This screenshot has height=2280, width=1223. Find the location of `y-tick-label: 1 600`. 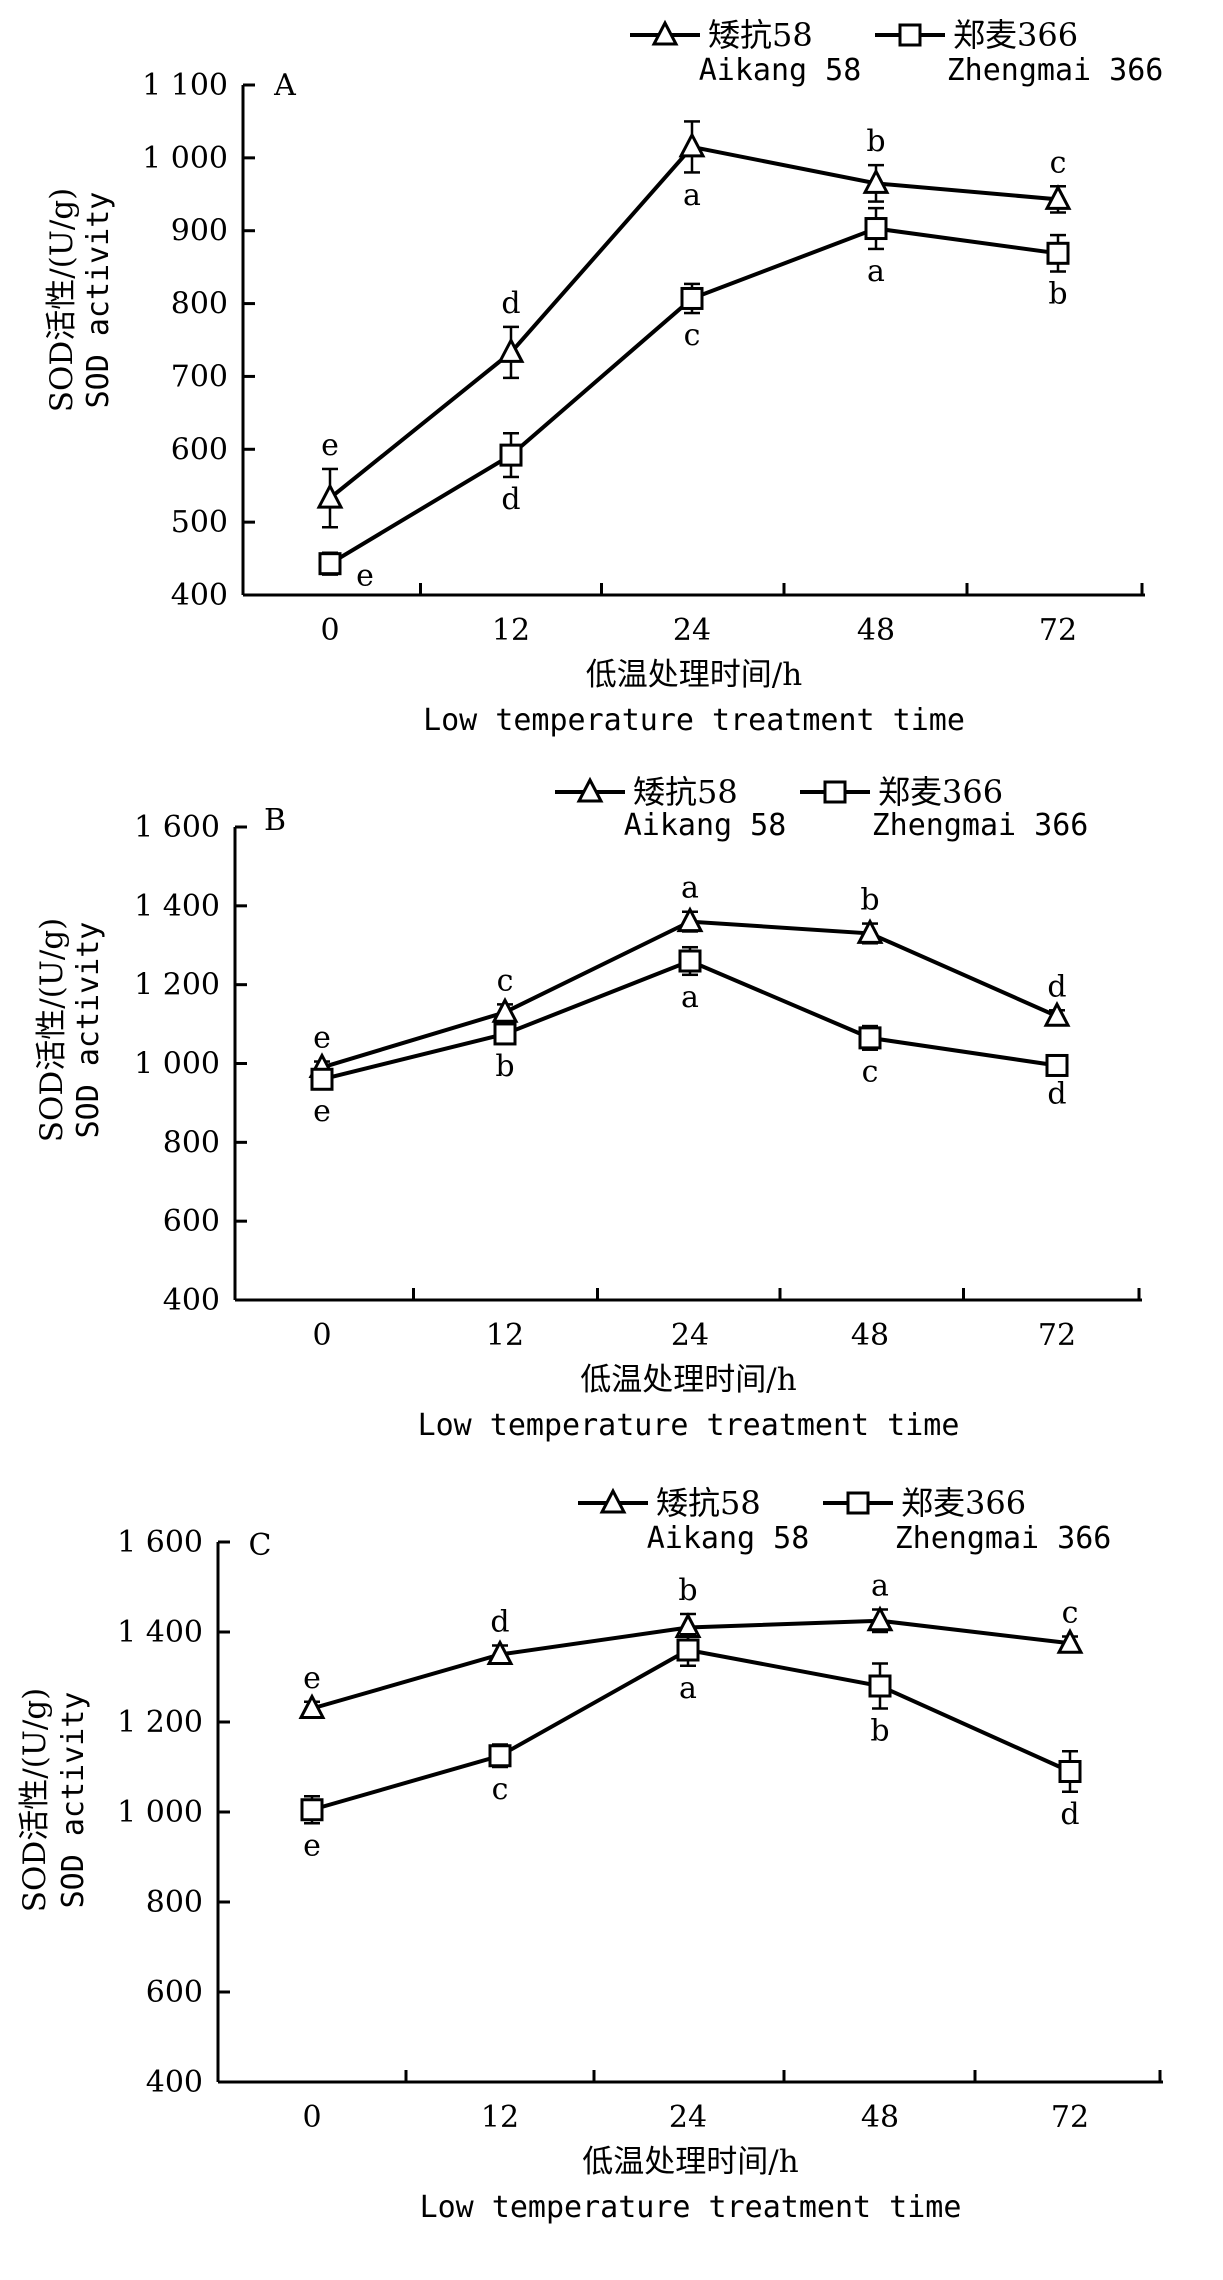

y-tick-label: 1 600 is located at coordinates (160, 1542).